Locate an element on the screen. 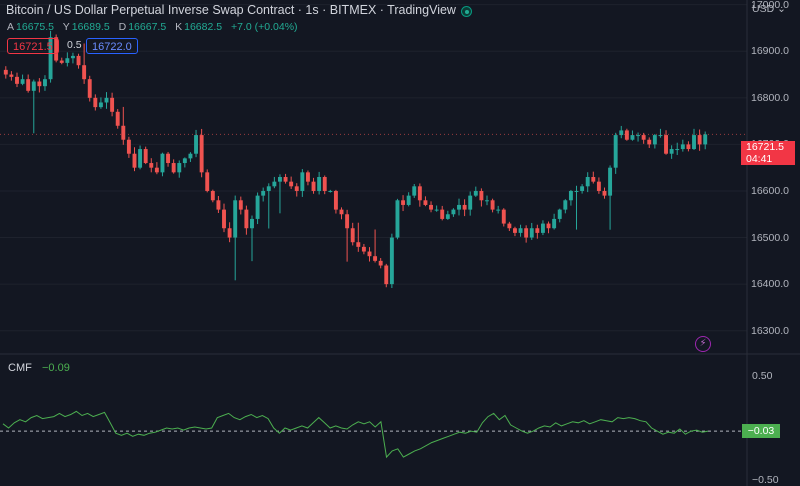 This screenshot has width=800, height=486. market-status-icon is located at coordinates (466, 11).